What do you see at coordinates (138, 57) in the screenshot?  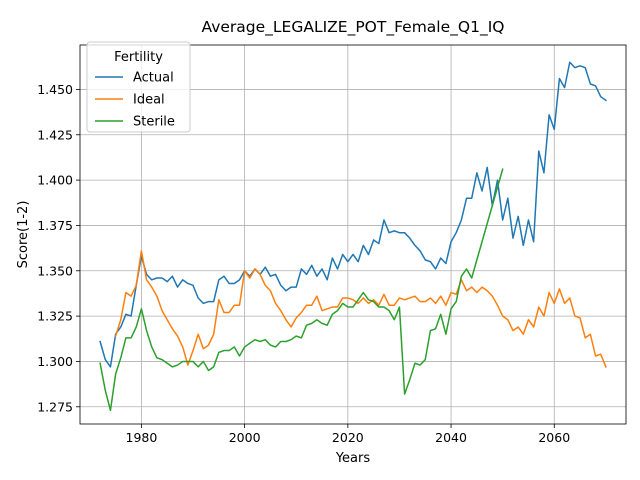 I see `legend-title: Fertility` at bounding box center [138, 57].